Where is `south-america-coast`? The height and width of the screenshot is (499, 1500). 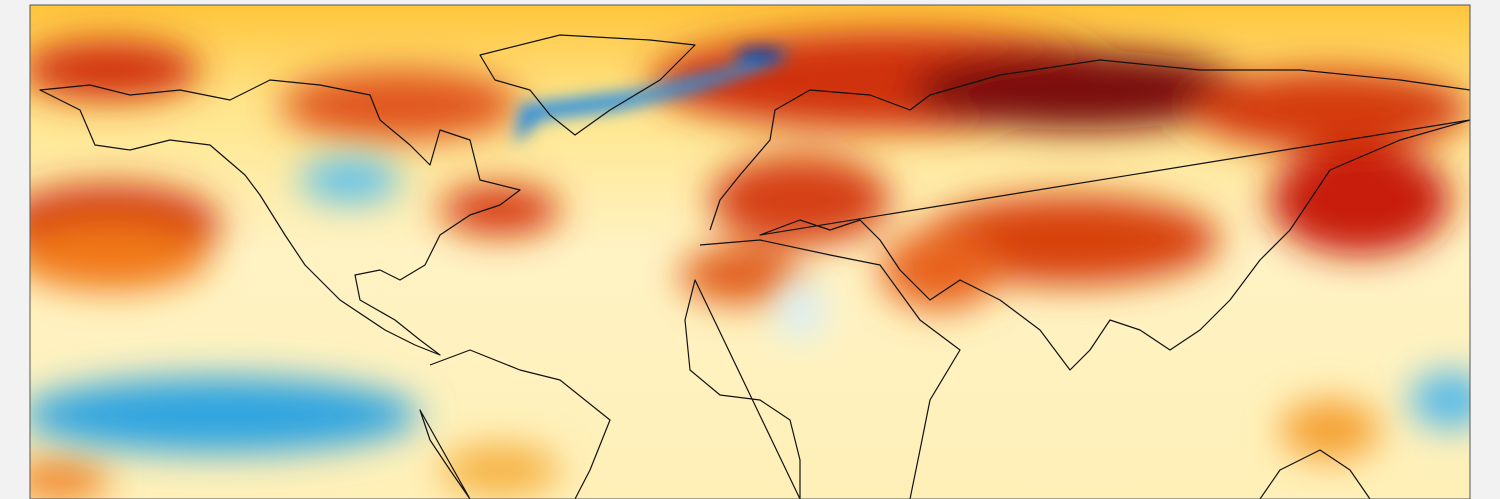
south-america-coast is located at coordinates (515, 424).